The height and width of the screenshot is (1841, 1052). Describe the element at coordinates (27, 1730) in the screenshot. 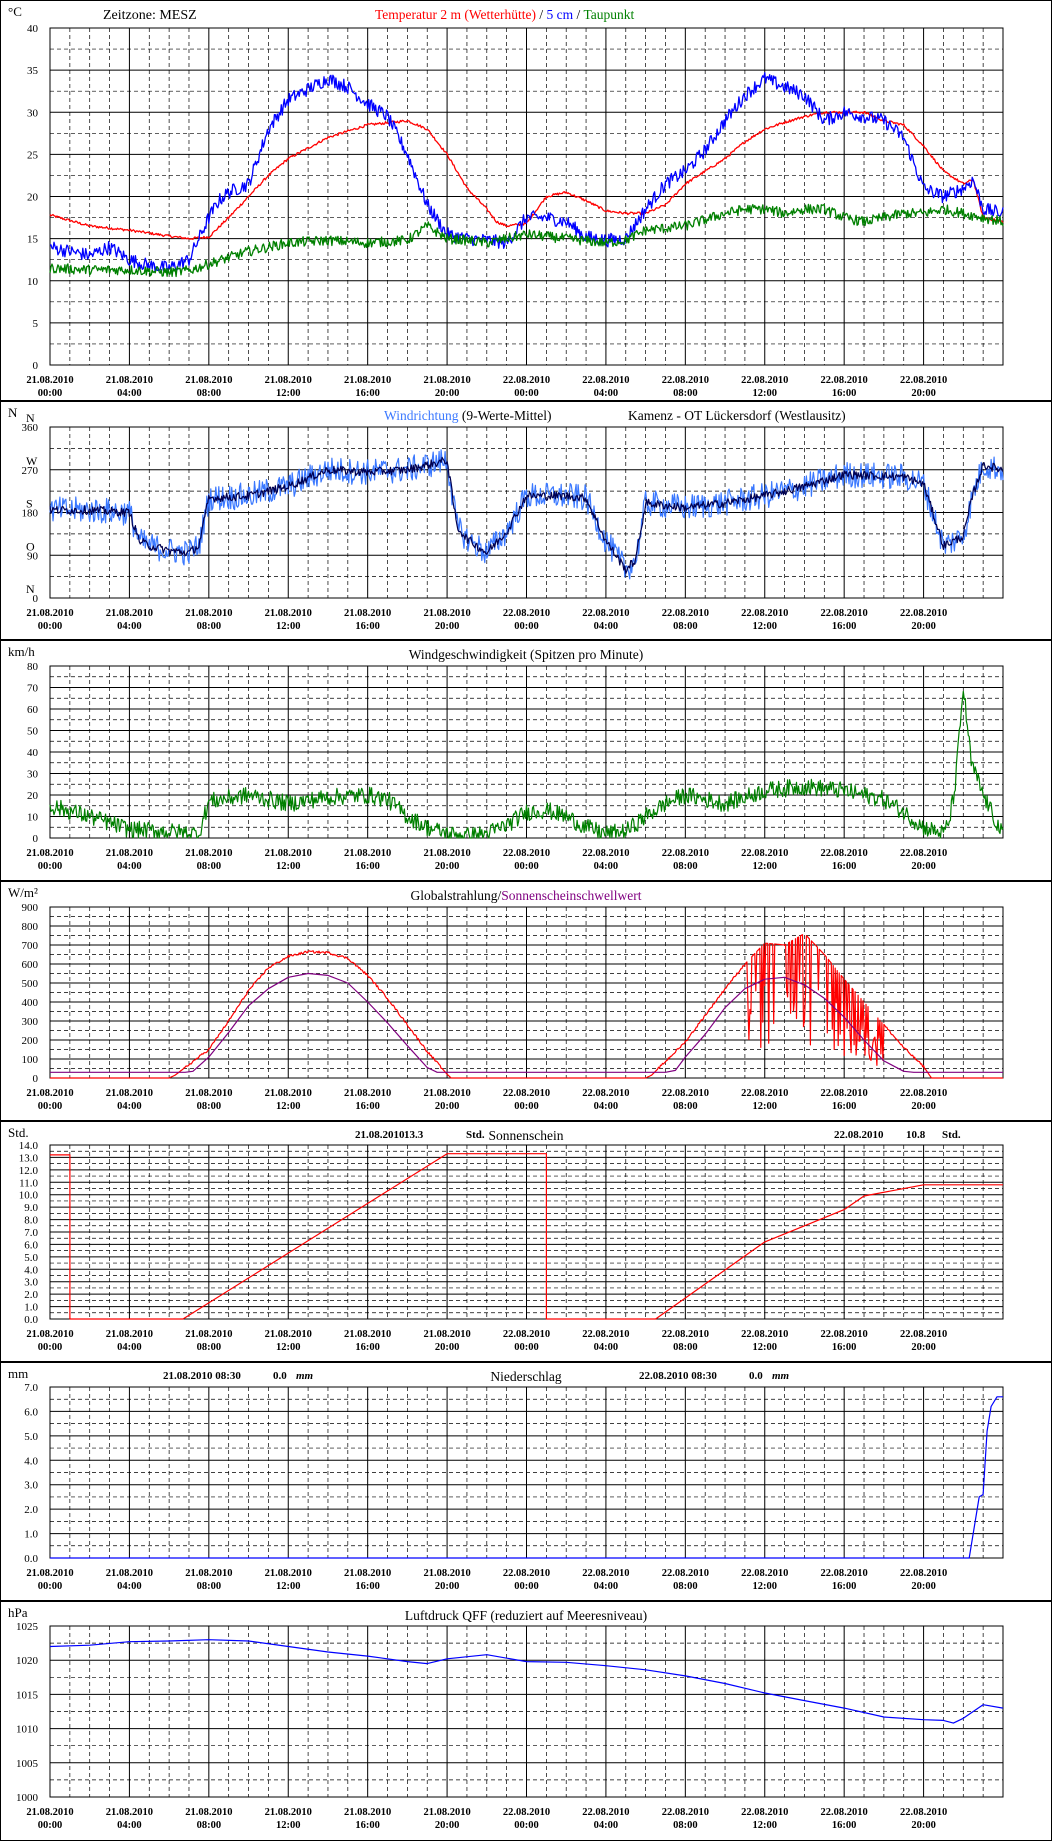

I see `y-tick-label: 1010` at that location.